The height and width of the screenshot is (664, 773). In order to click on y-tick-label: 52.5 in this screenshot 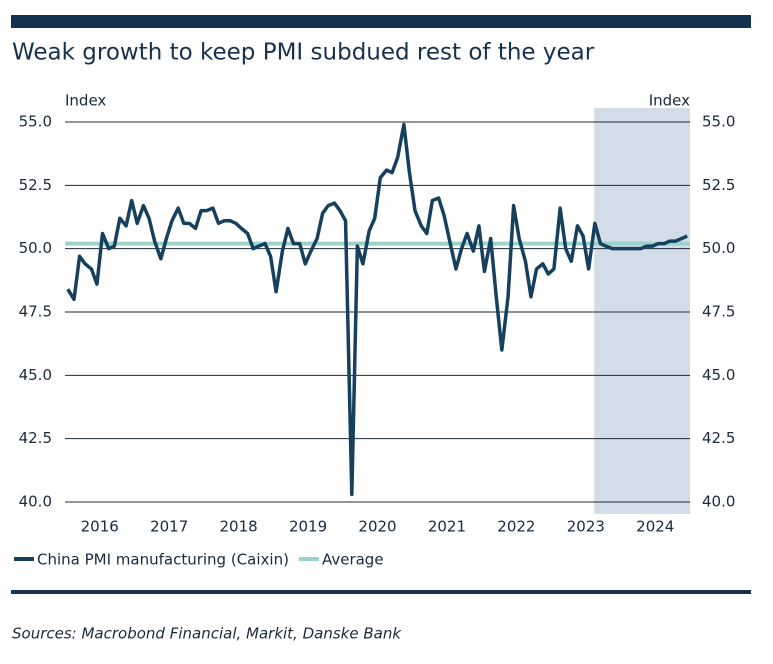, I will do `click(35, 185)`.